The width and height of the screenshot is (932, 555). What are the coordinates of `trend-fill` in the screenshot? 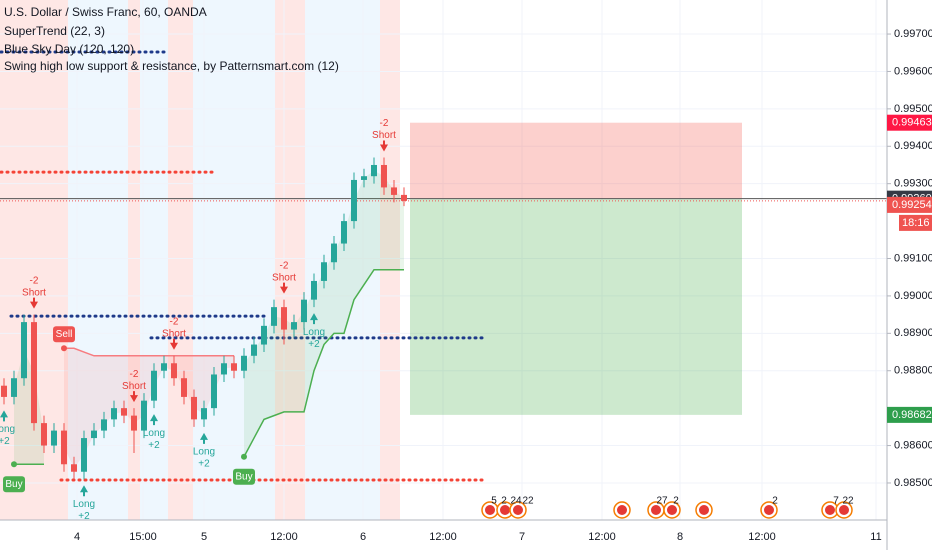 It's located at (324, 313).